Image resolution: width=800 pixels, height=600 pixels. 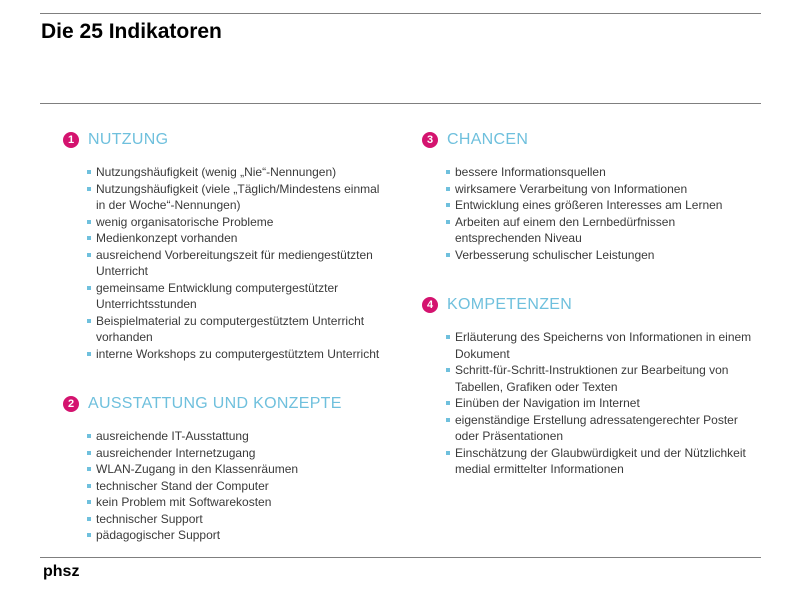 What do you see at coordinates (128, 139) in the screenshot?
I see `section-title: NUTZUNG` at bounding box center [128, 139].